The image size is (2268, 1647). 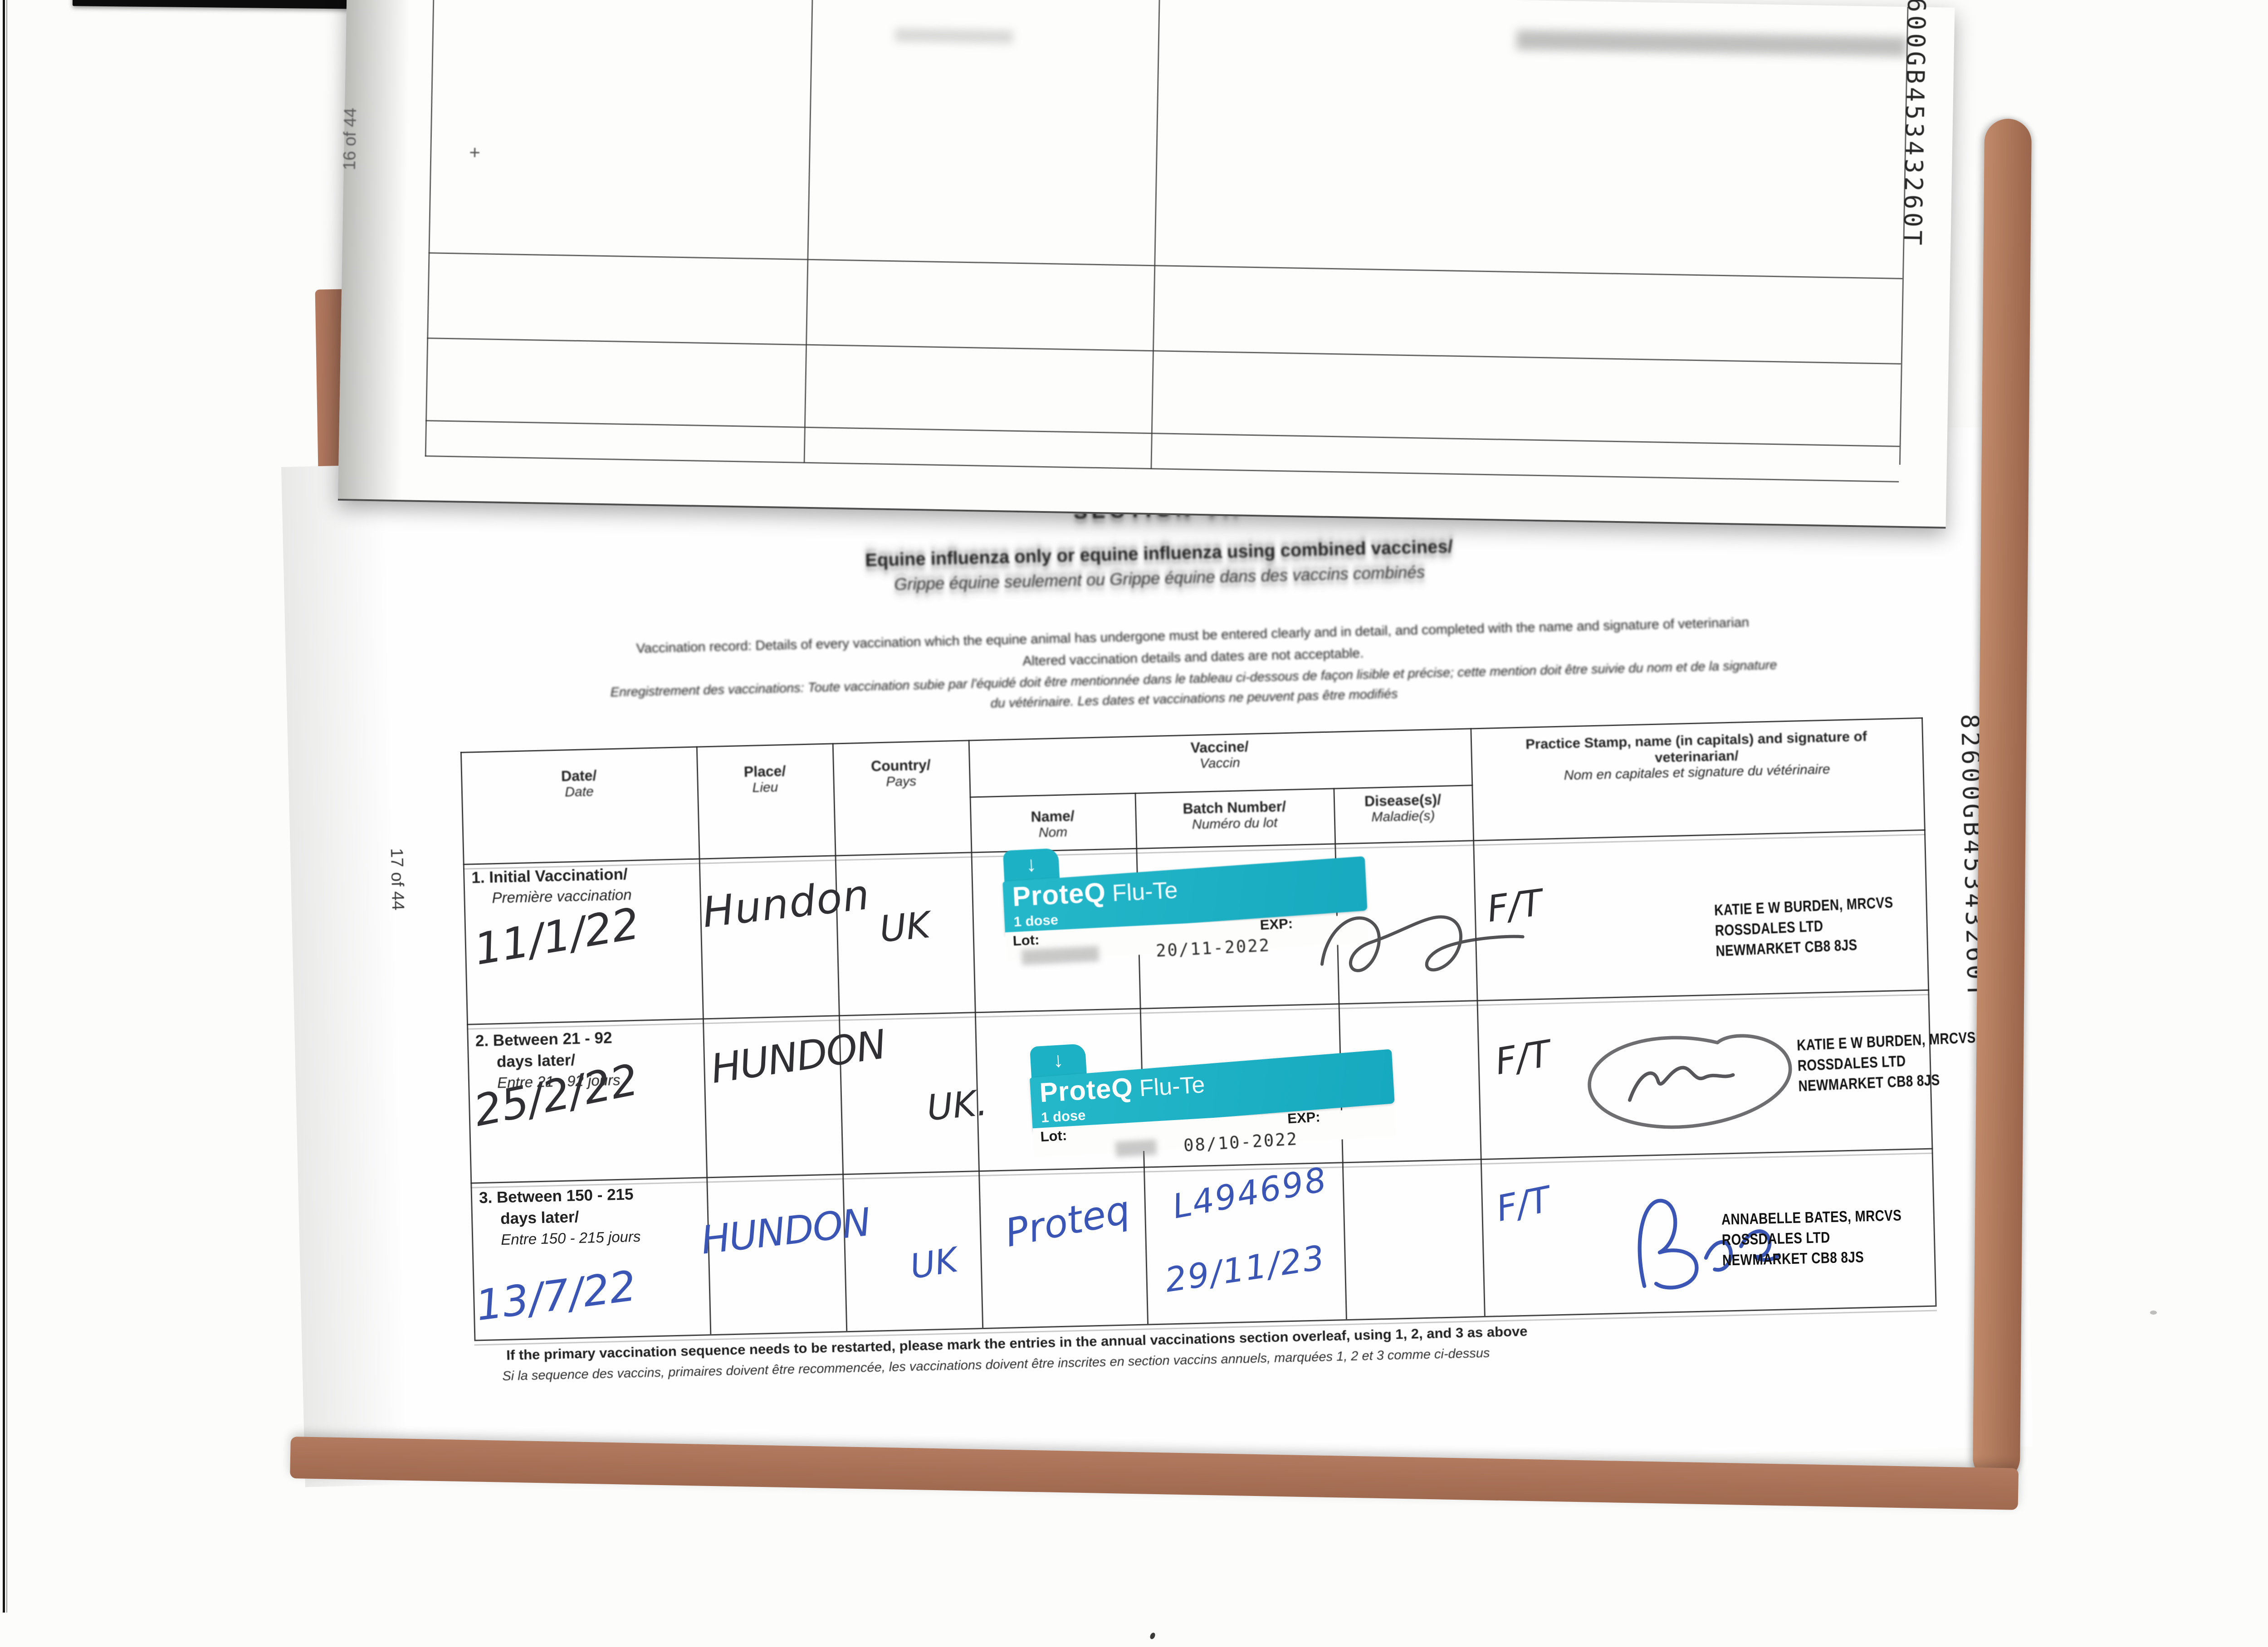 What do you see at coordinates (1068, 1221) in the screenshot?
I see `row3-vaccine-name-handwriting: Proteq` at bounding box center [1068, 1221].